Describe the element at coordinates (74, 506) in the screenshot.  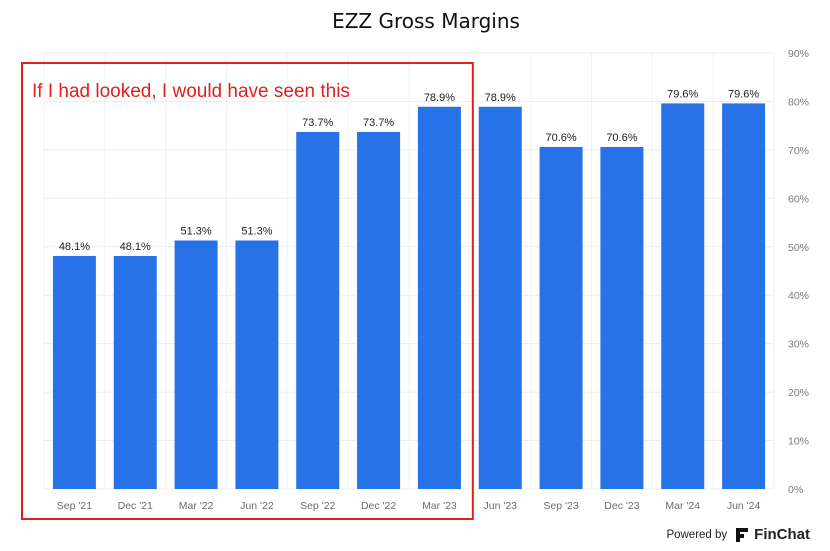
I see `x-tick-label: Sep '21` at that location.